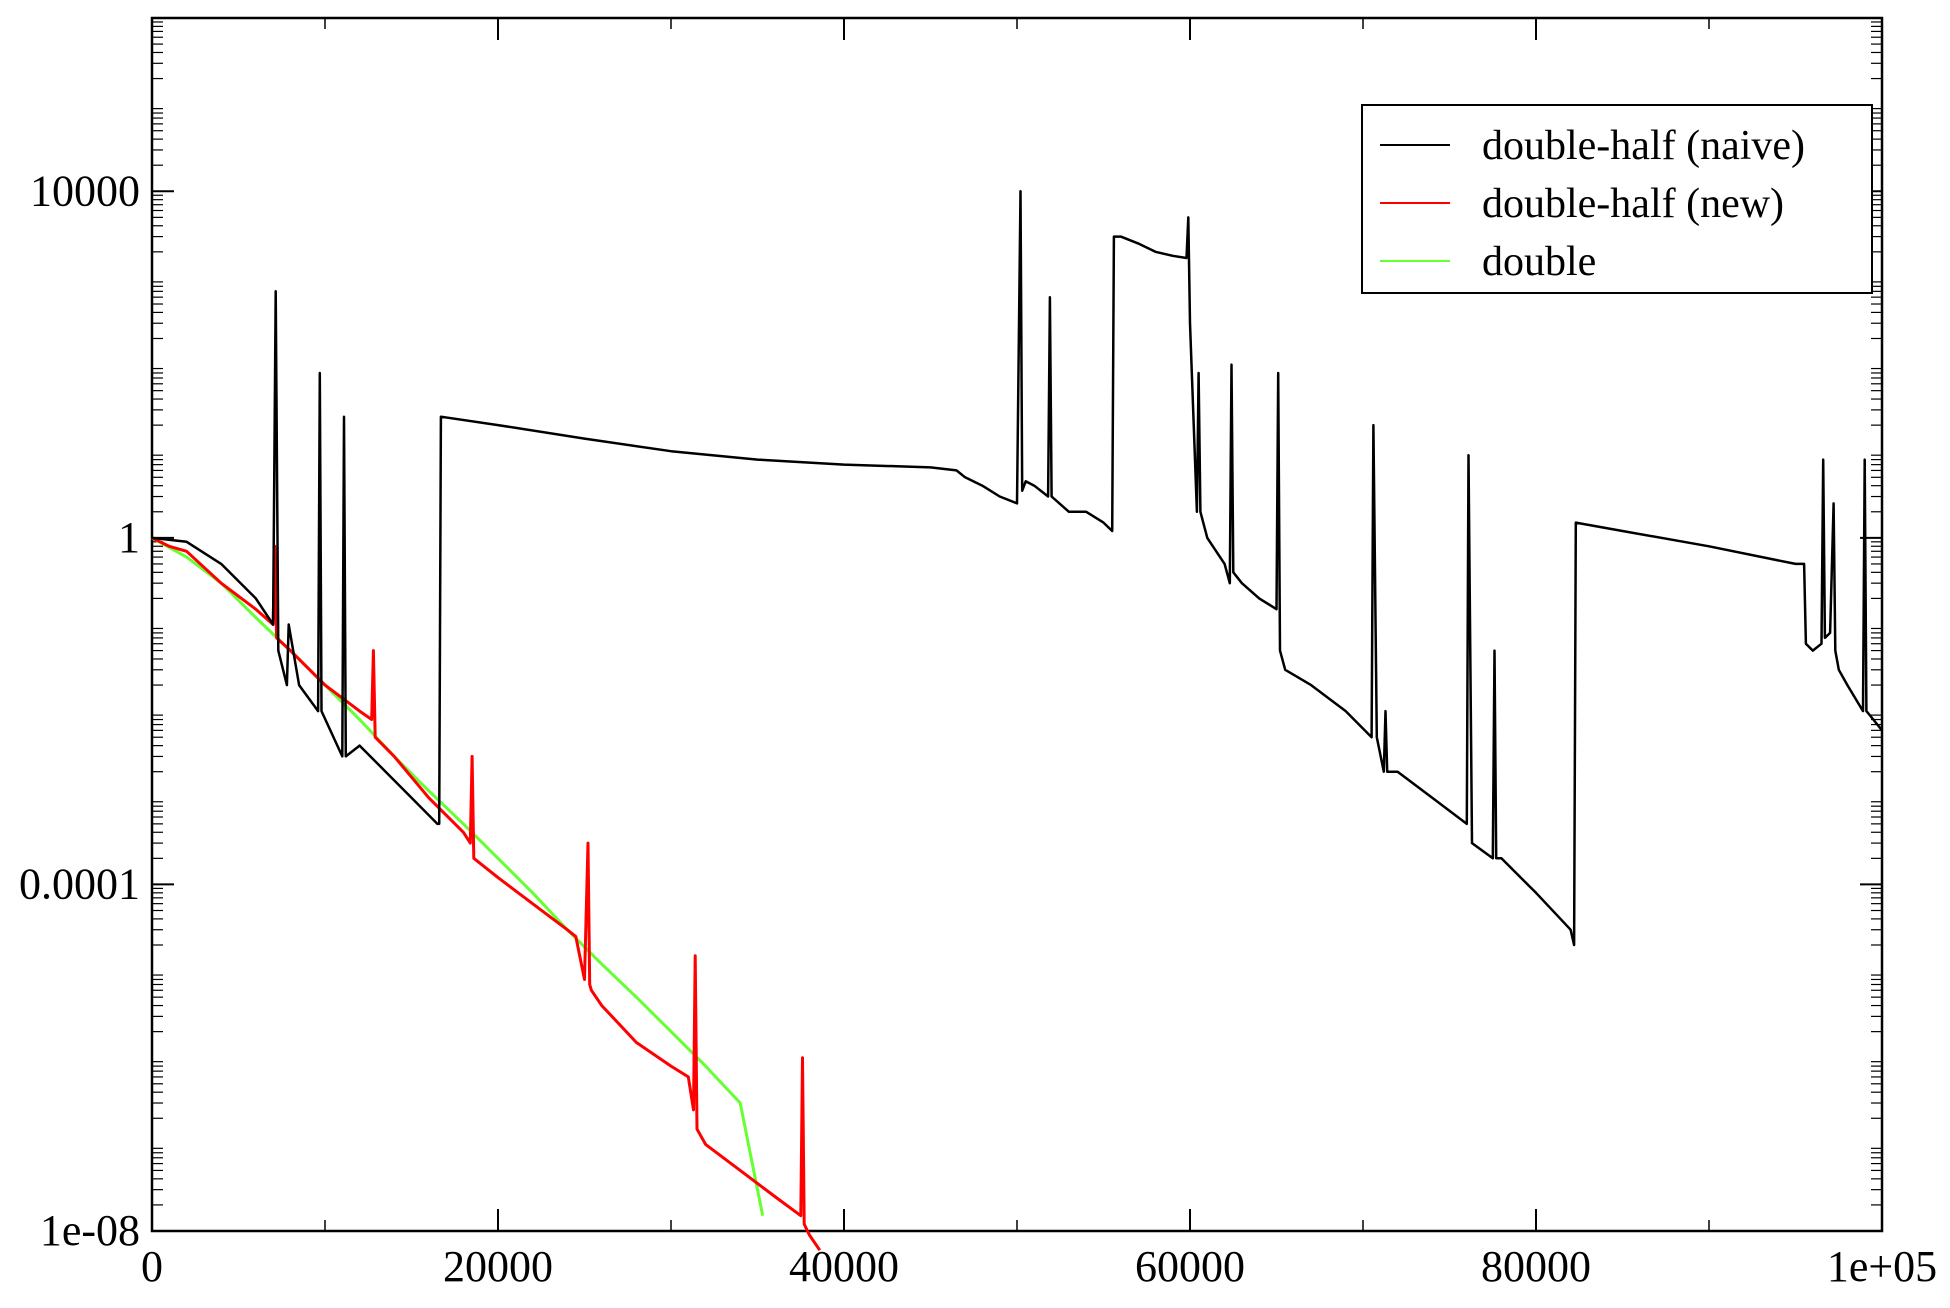 This screenshot has height=1308, width=1950. I want to click on x-tick-label: 20000, so click(498, 1266).